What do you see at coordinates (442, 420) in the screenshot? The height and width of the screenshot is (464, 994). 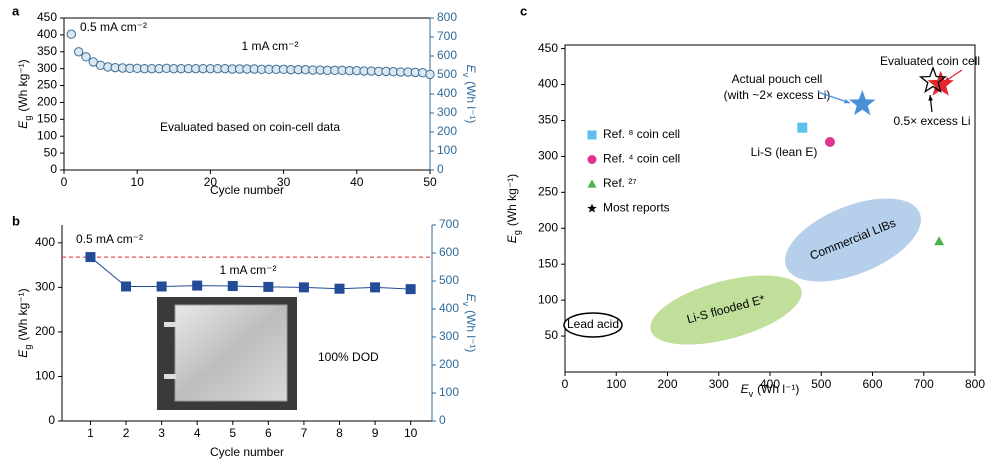 I see `y2-tick-label: 0` at bounding box center [442, 420].